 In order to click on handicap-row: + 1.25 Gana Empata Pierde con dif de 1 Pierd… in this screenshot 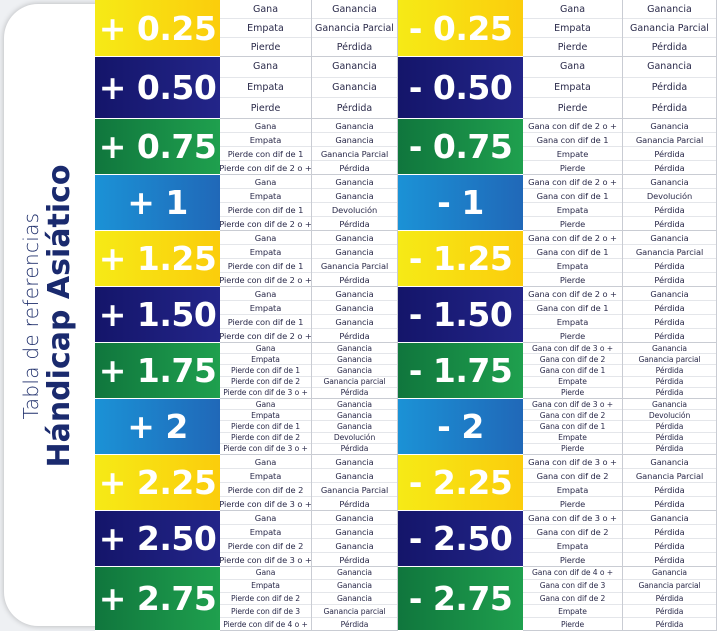, I will do `click(406, 259)`.